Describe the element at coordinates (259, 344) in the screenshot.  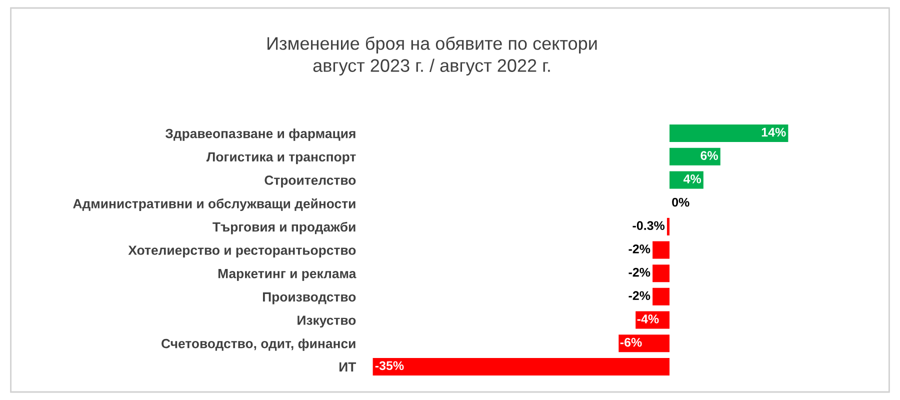
I see `y-tick-label: Счетоводство, одит, финанси` at that location.